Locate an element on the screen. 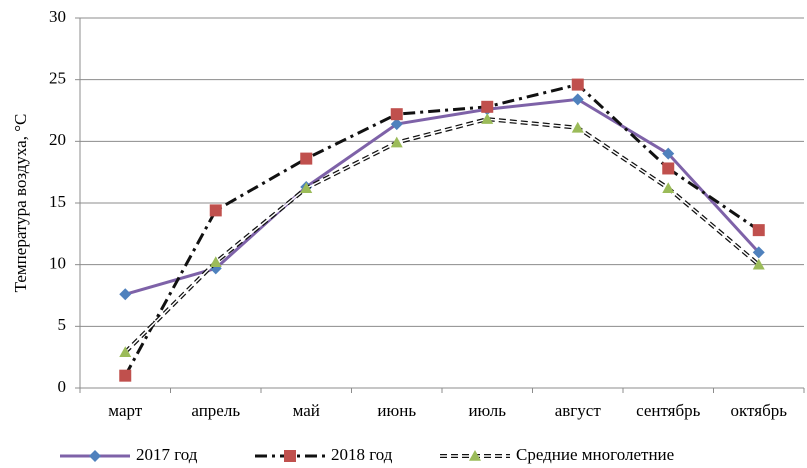 This screenshot has width=807, height=468. x-tick-label: март is located at coordinates (125, 410).